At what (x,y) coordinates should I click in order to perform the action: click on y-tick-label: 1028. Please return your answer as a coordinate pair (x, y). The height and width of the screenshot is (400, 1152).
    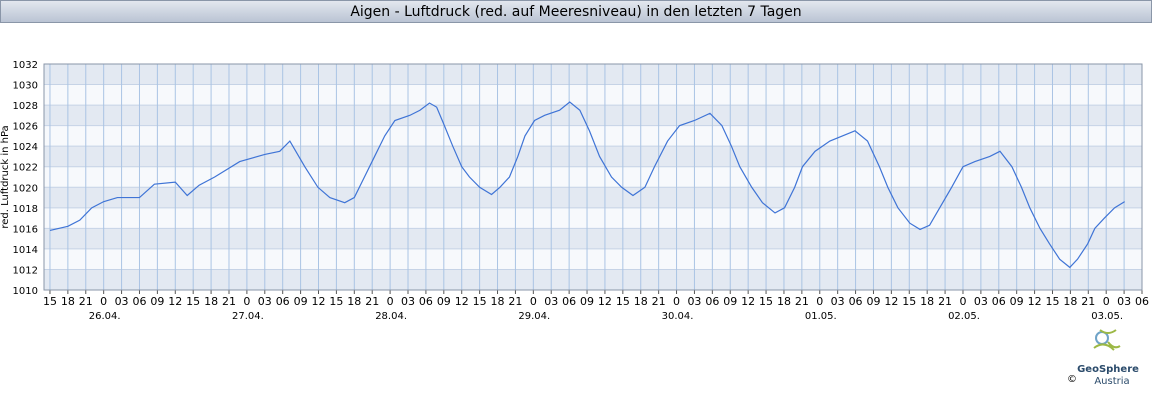
    Looking at the image, I should click on (25, 106).